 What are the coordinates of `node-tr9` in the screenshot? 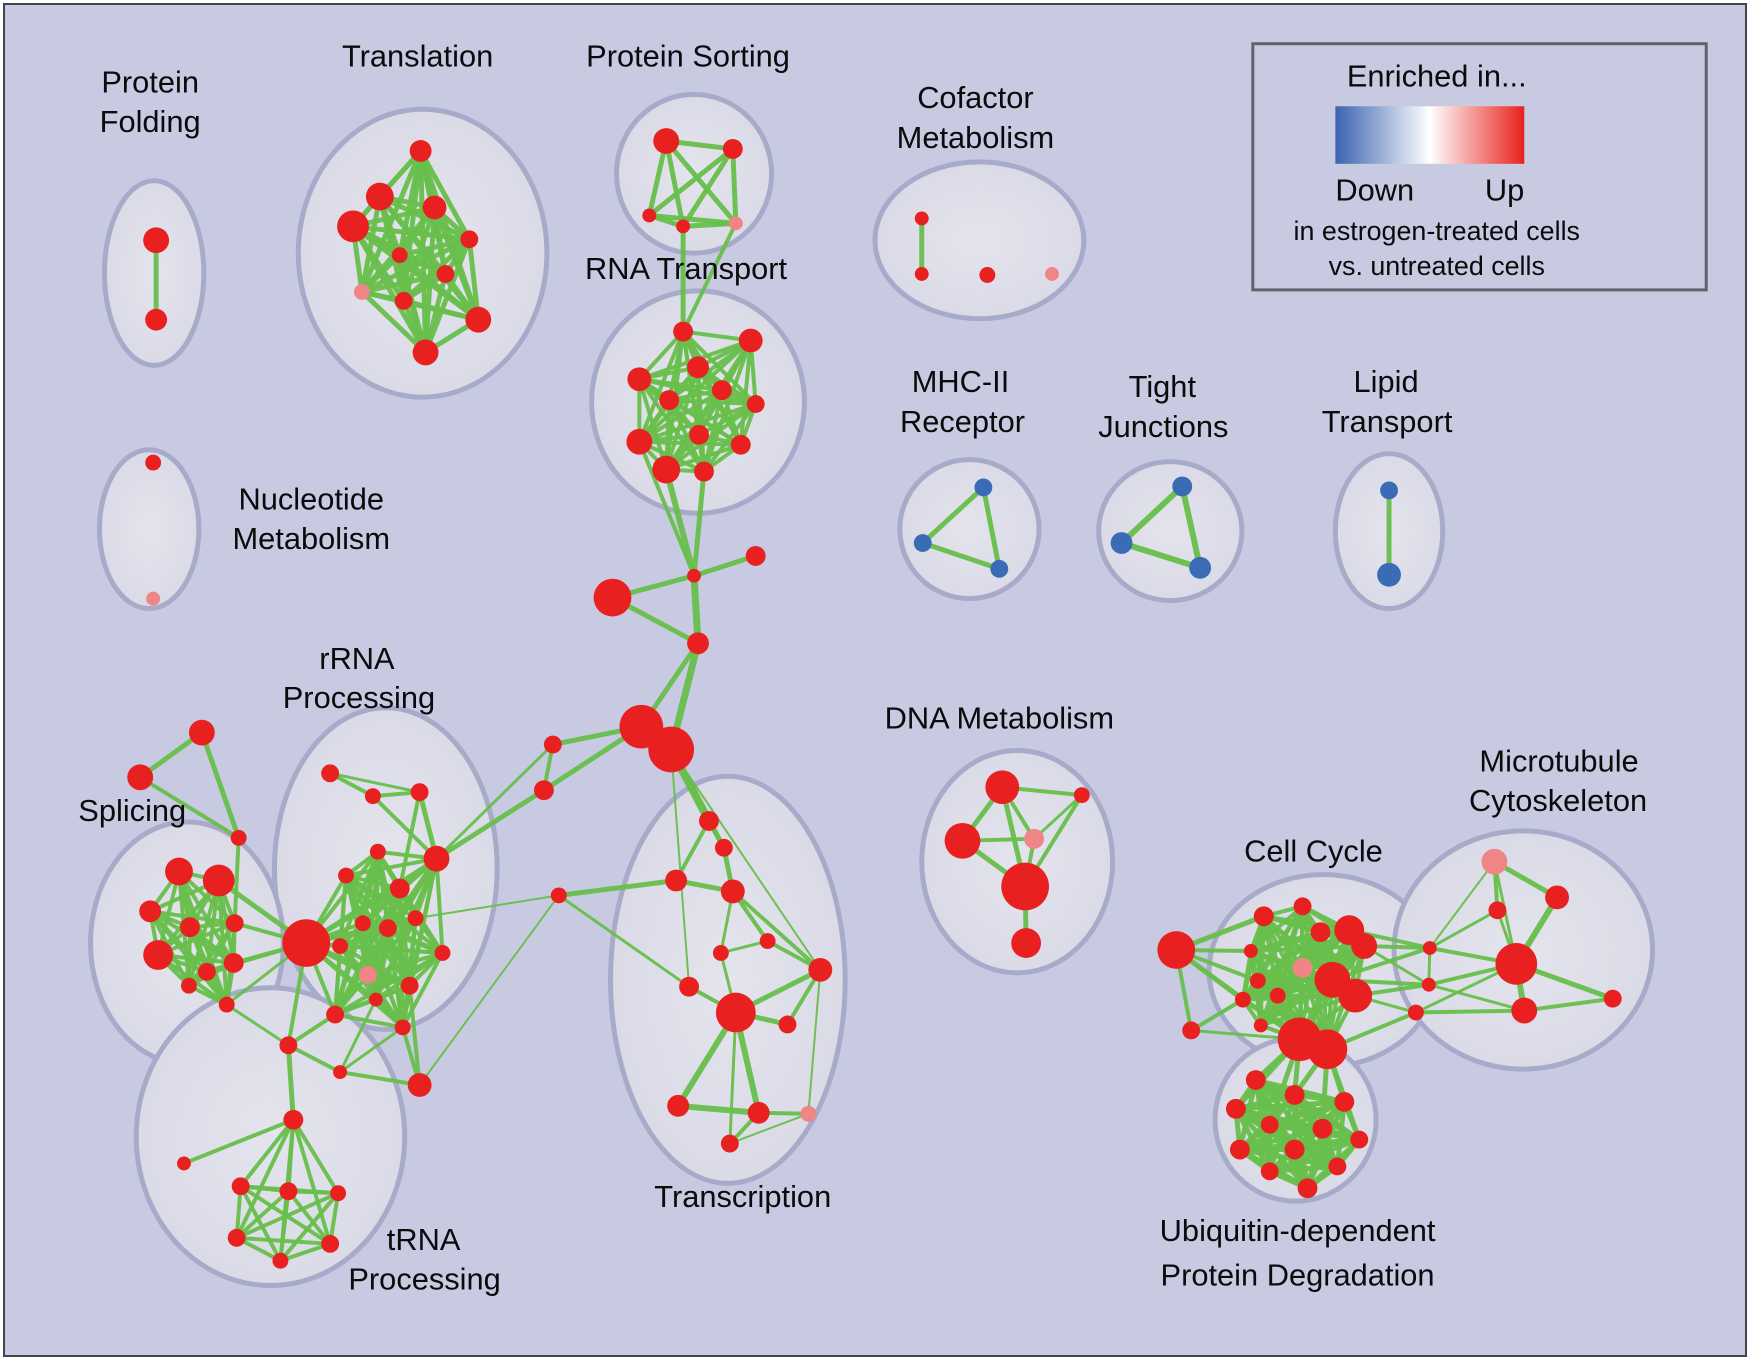 It's located at (403, 300).